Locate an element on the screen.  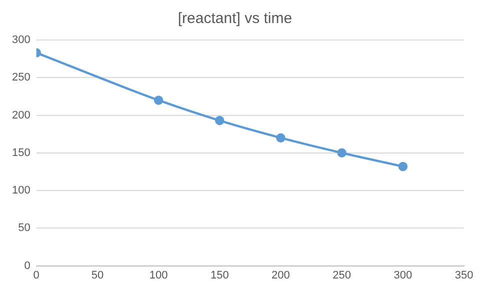
y-tick-label: 100 is located at coordinates (21, 190).